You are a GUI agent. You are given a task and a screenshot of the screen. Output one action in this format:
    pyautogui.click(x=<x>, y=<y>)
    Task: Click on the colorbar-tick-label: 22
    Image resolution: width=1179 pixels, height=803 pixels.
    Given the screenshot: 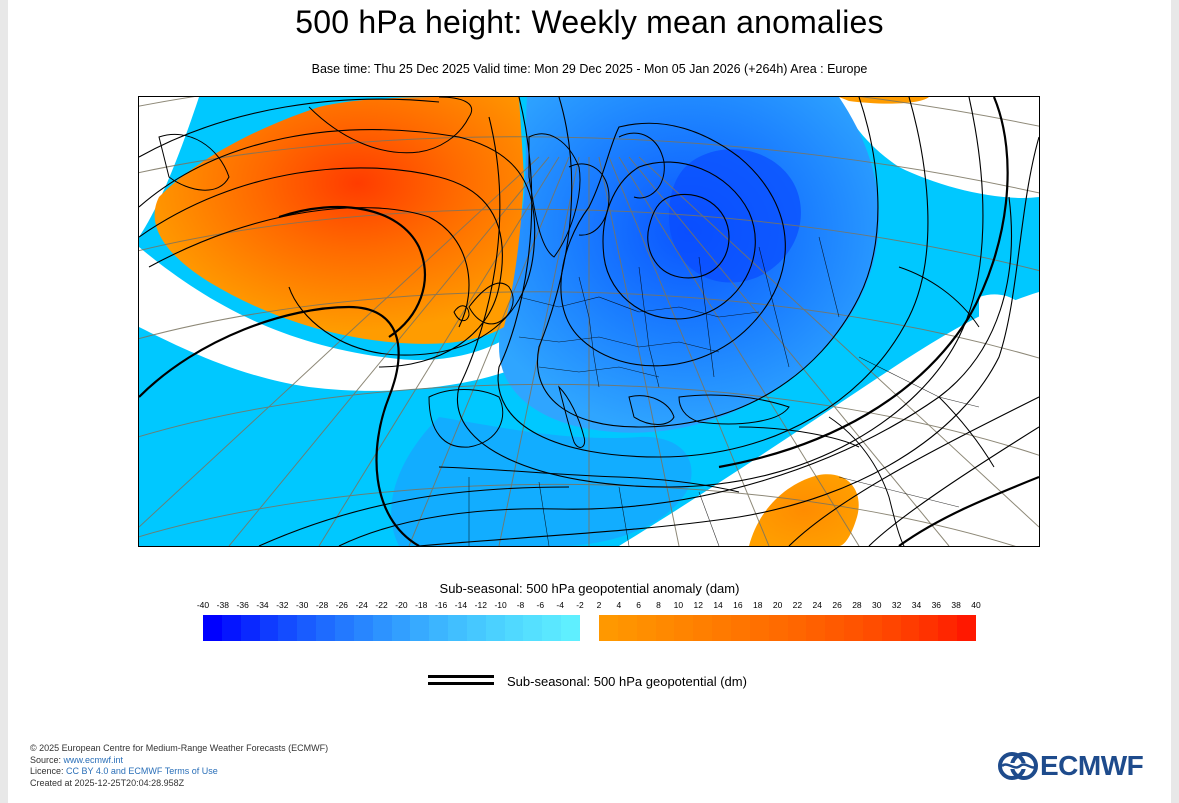 What is the action you would take?
    pyautogui.click(x=797, y=605)
    